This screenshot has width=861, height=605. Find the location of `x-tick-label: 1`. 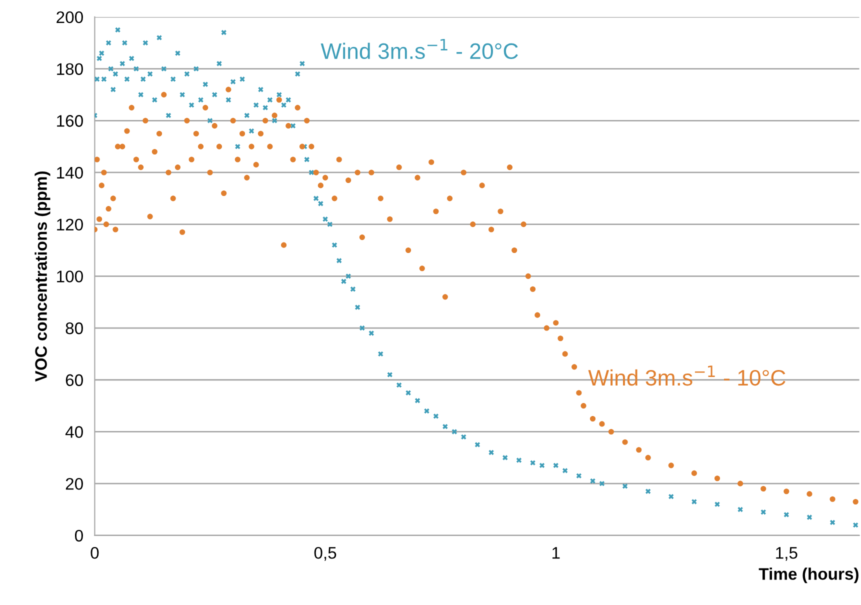

x-tick-label: 1 is located at coordinates (556, 553).